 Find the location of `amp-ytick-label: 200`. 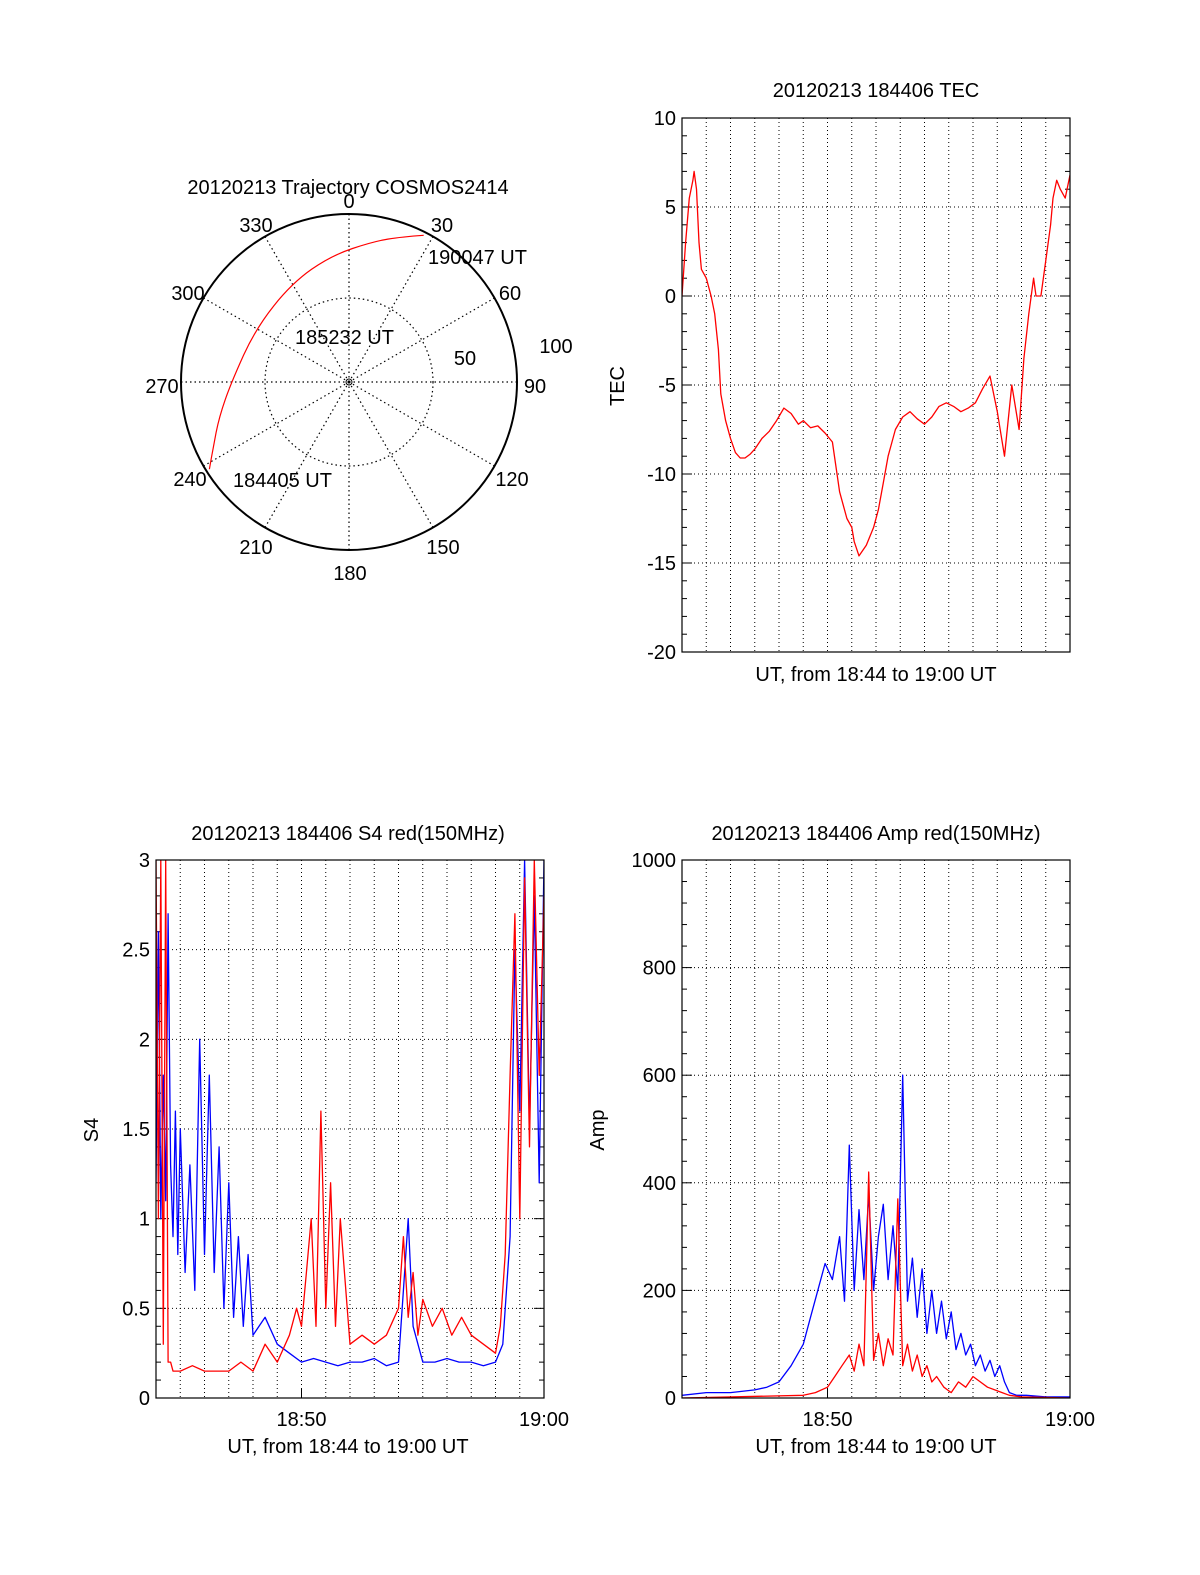

amp-ytick-label: 200 is located at coordinates (659, 1291).